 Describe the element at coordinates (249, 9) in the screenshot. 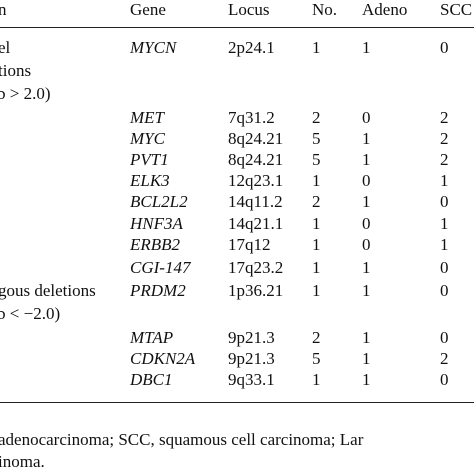

I see `header-cell: Locus` at that location.